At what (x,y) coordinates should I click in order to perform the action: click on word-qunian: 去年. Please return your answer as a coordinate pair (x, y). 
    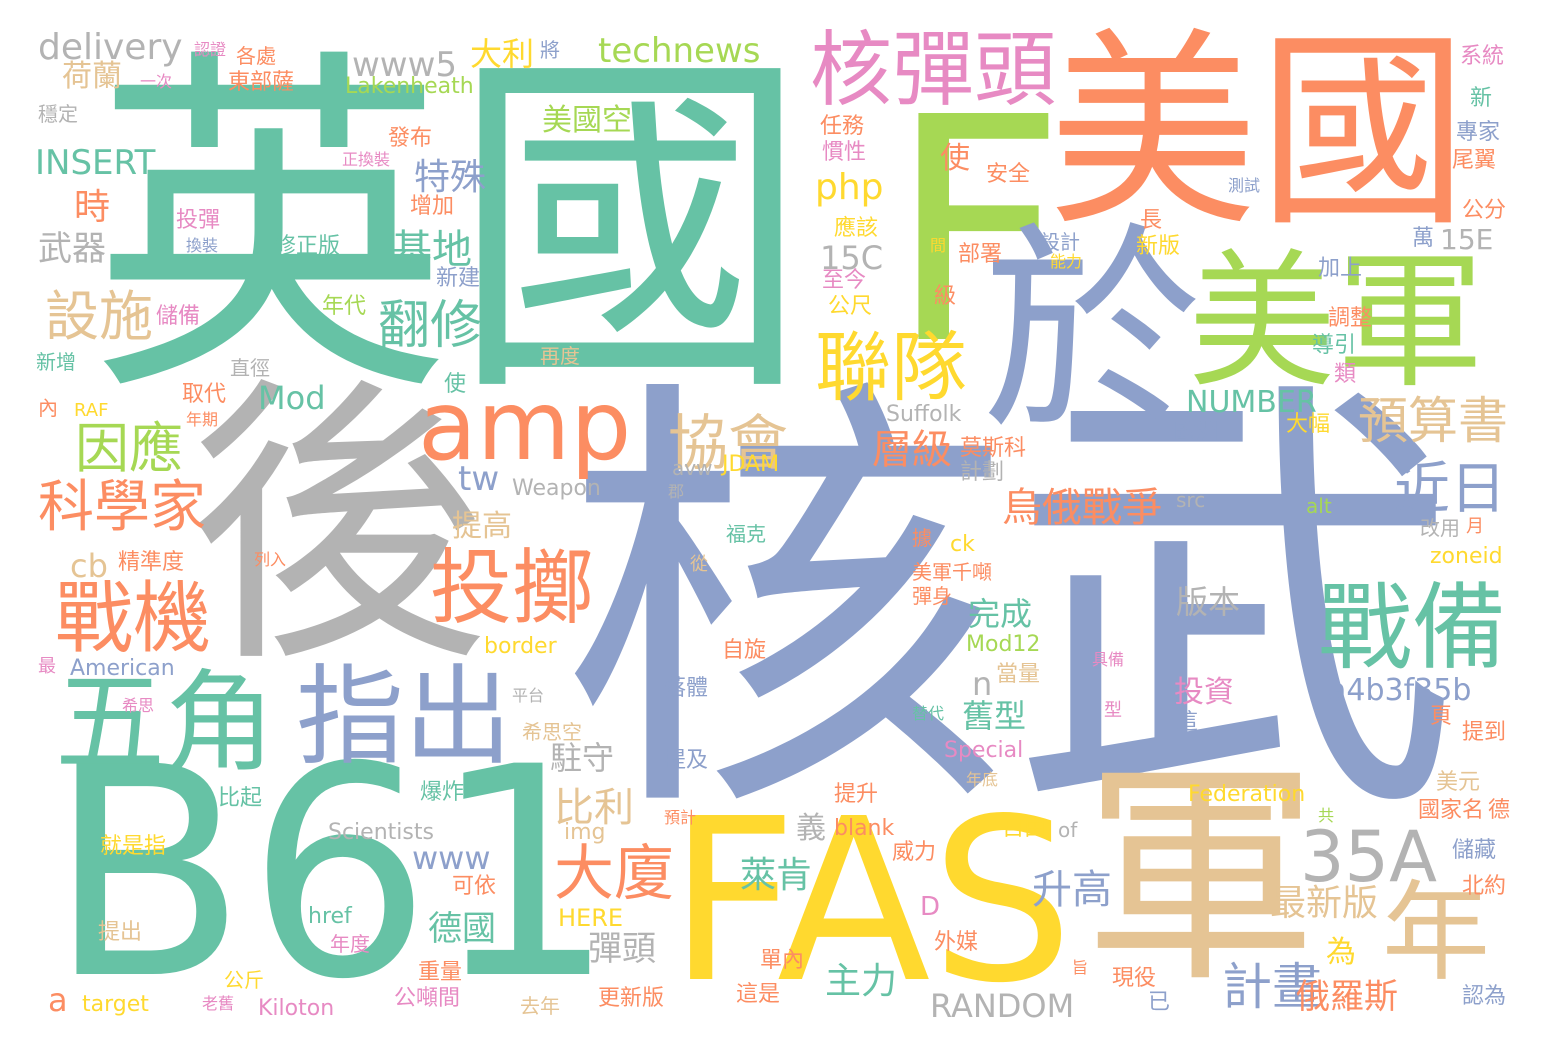
    Looking at the image, I should click on (540, 1006).